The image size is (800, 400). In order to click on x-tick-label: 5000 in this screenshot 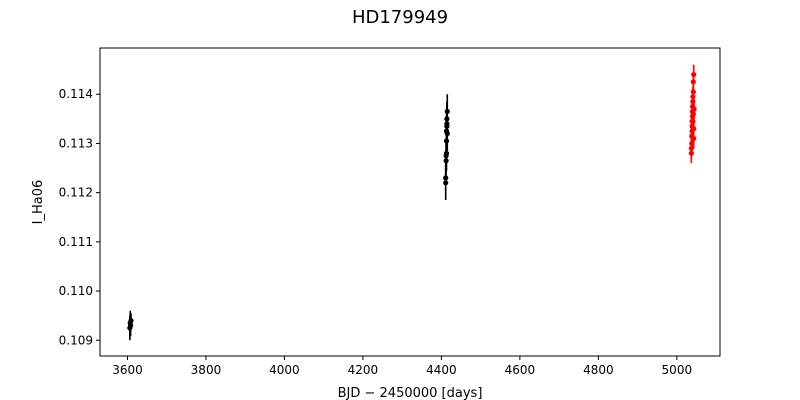, I will do `click(677, 370)`.